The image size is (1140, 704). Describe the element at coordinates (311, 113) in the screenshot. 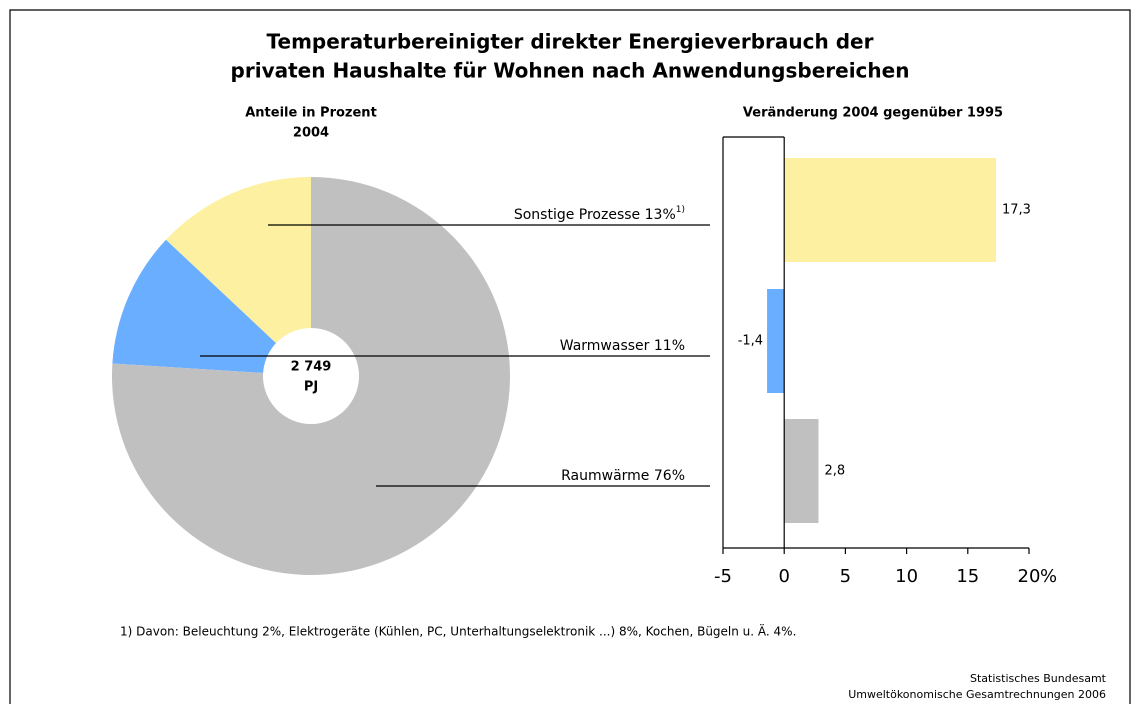

I see `pie-subtitle: Anteile in Prozent` at that location.